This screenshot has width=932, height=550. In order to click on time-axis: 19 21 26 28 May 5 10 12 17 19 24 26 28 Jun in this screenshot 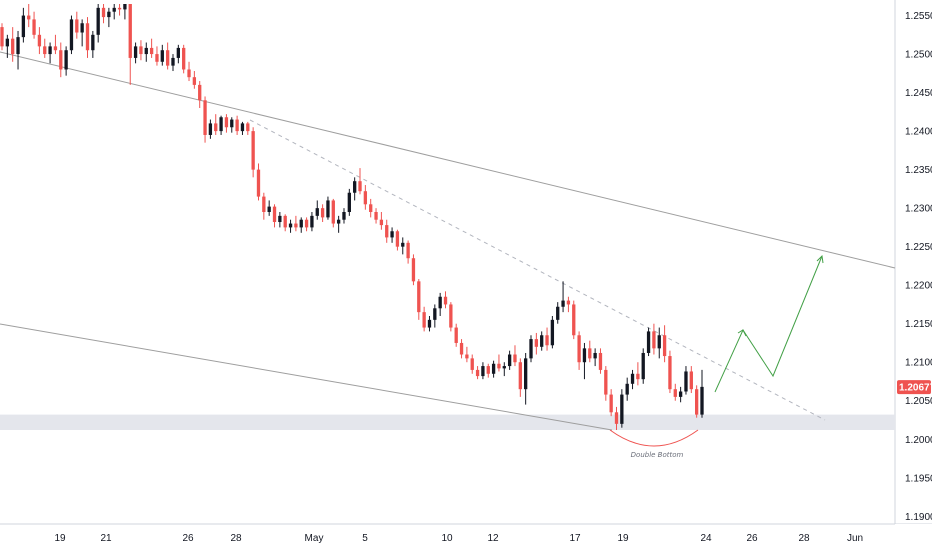, I will do `click(458, 538)`.